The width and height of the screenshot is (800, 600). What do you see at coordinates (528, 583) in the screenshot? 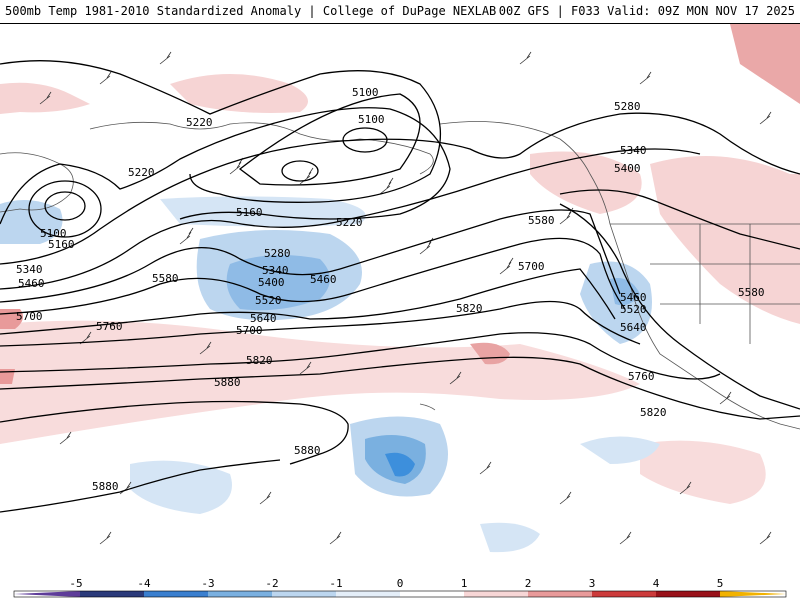
I see `colorbar-tick-label: 2` at bounding box center [528, 583].